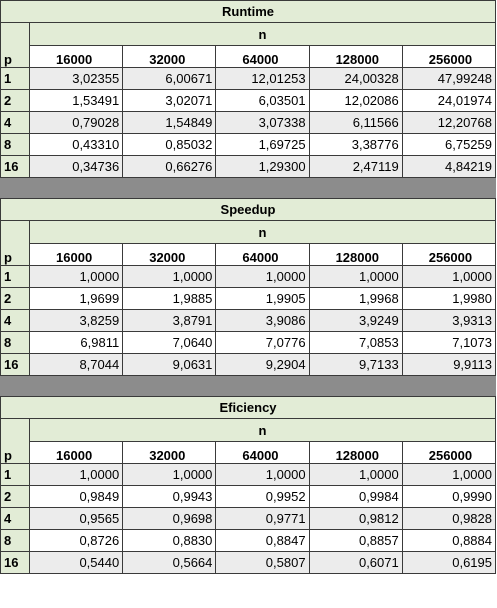  Describe the element at coordinates (262, 56) in the screenshot. I see `column-header: 64000` at that location.